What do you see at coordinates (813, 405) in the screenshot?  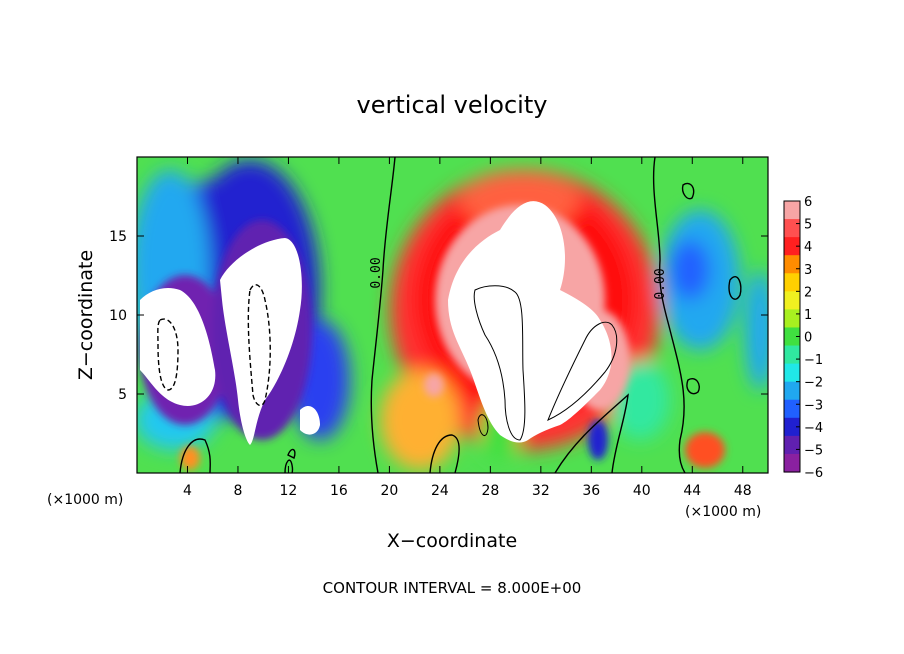 I see `colorbar-tick-label: −3` at bounding box center [813, 405].